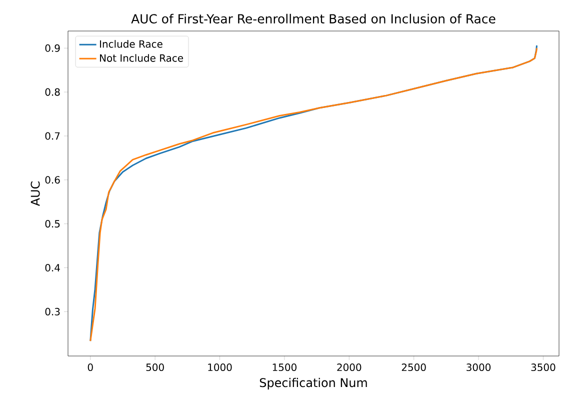 The height and width of the screenshot is (408, 571). What do you see at coordinates (220, 368) in the screenshot?
I see `x-tick-label: 1000` at bounding box center [220, 368].